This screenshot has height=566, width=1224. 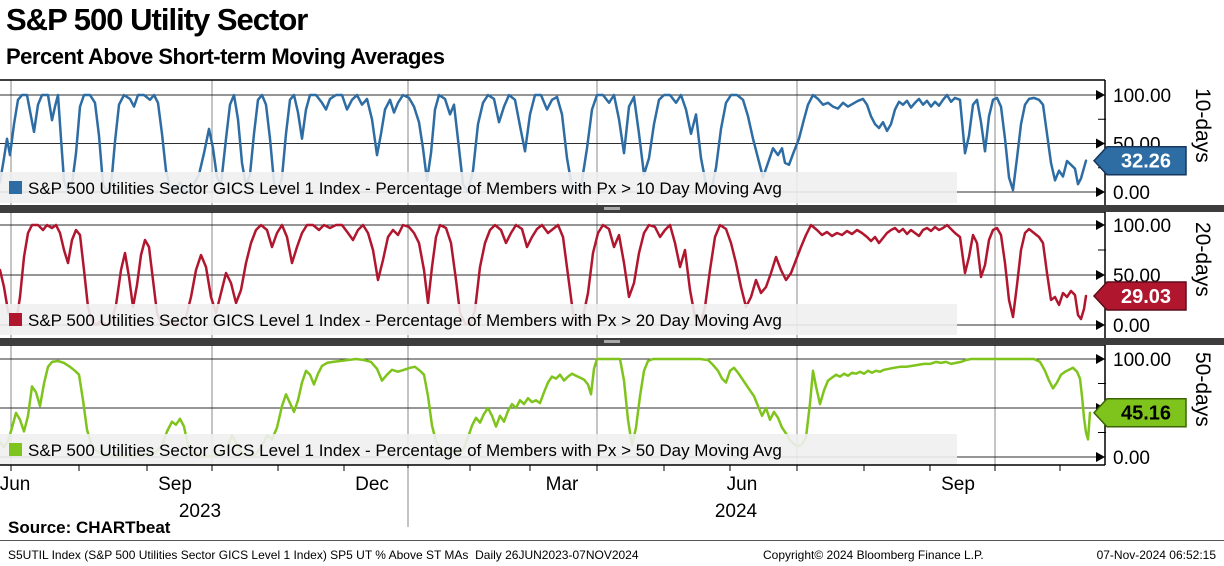 What do you see at coordinates (1202, 389) in the screenshot?
I see `panel-label-50-days: 50-days` at bounding box center [1202, 389].